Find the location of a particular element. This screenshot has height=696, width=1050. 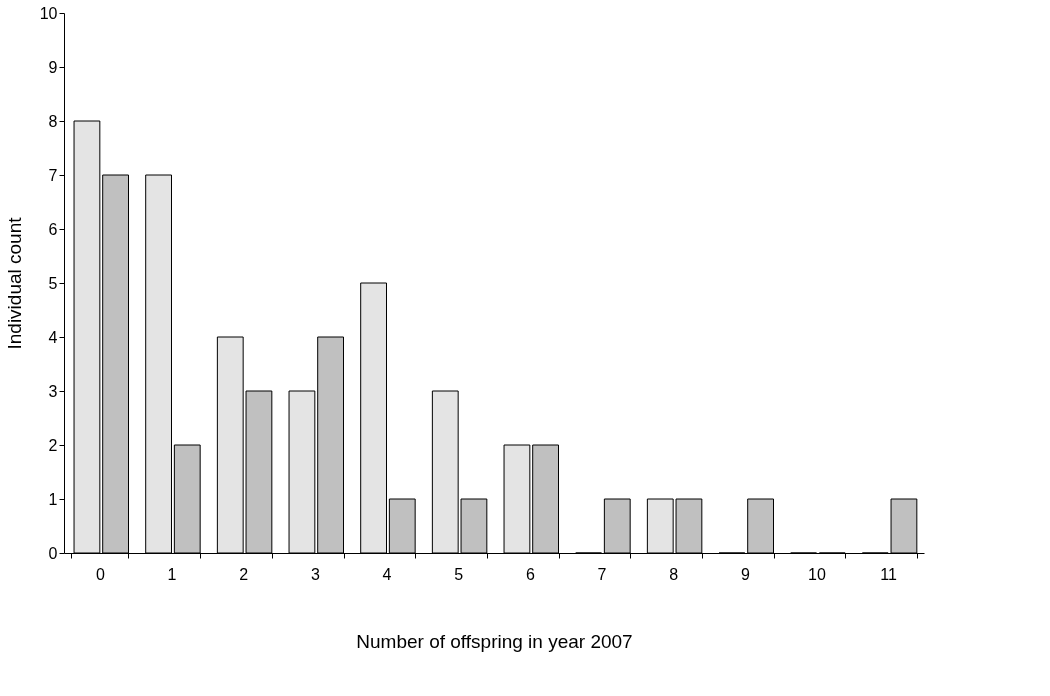

y-tick-label: 7 is located at coordinates (53, 175).